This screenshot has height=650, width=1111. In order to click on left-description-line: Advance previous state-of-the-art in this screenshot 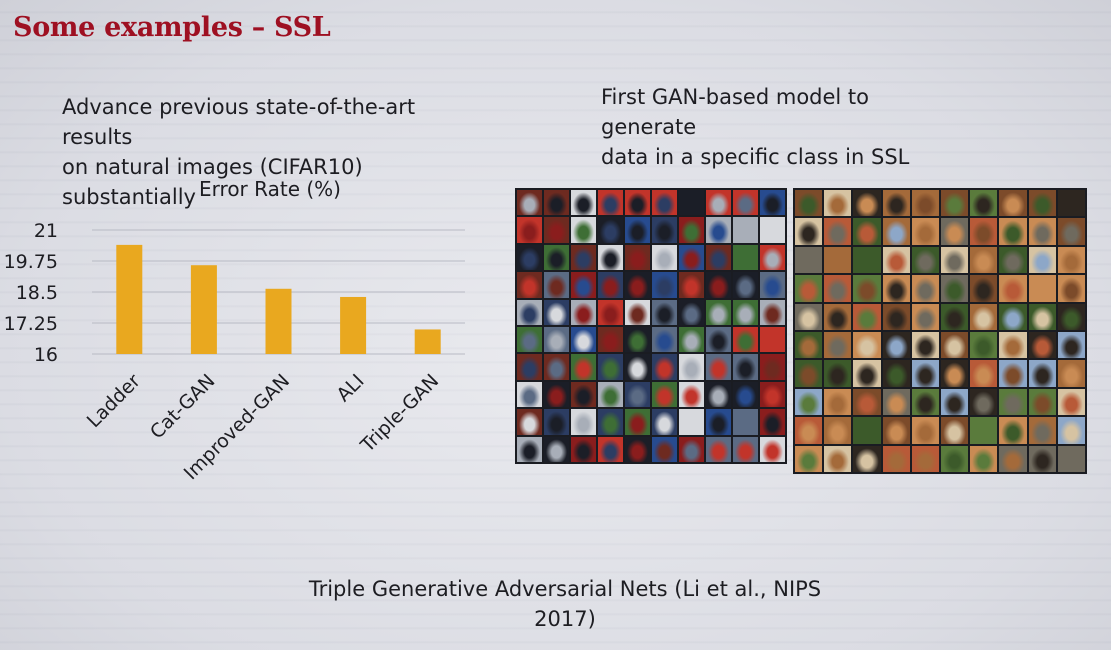, I will do `click(239, 107)`.